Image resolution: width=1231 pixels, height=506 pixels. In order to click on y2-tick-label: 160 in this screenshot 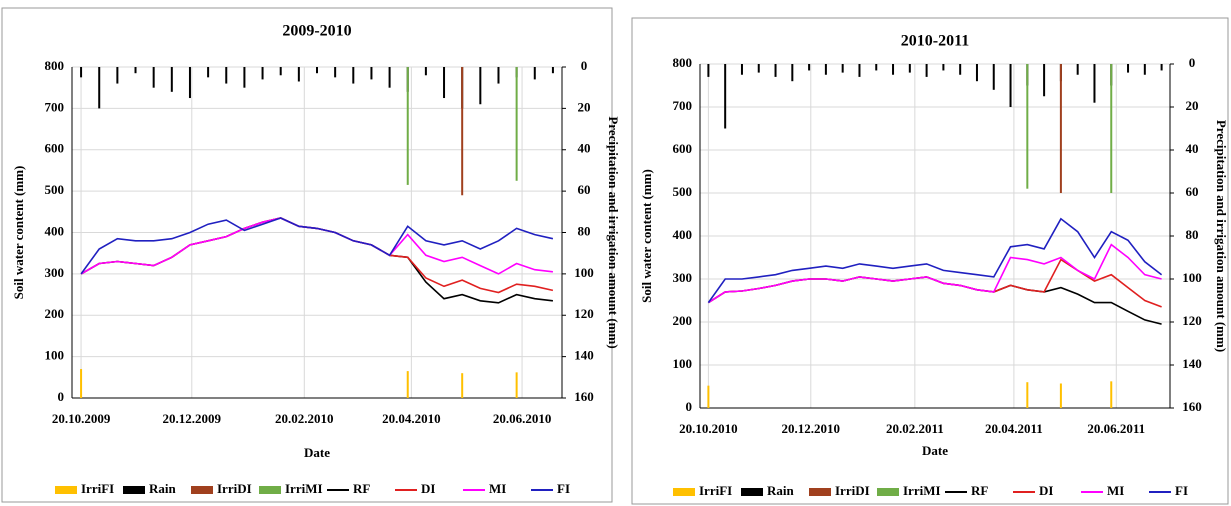, I will do `click(584, 396)`.